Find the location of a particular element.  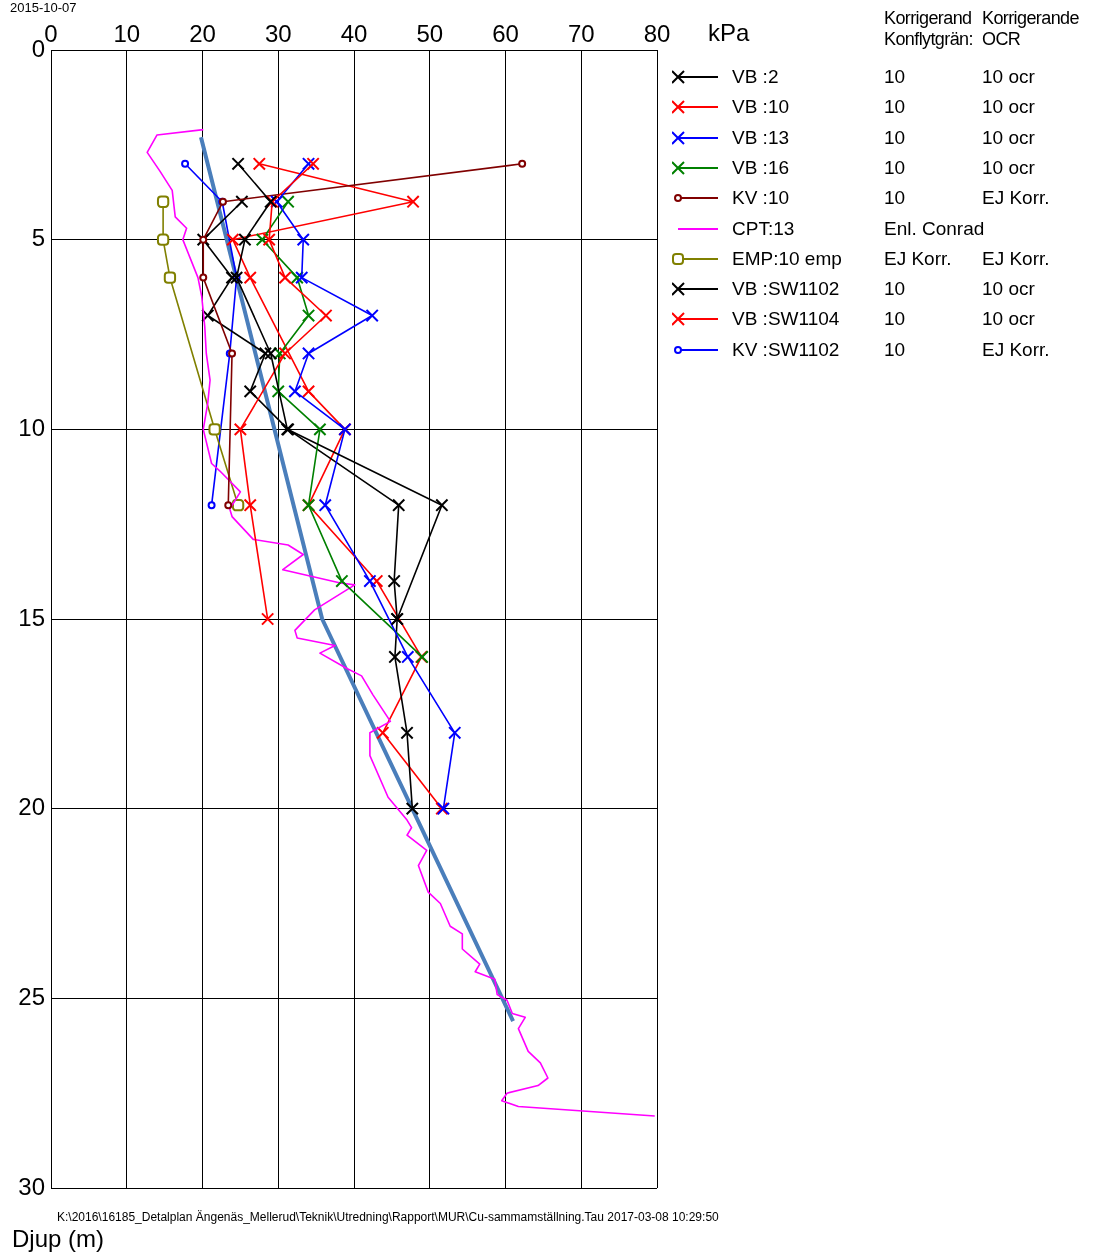

text: 2015-10-07 is located at coordinates (43, 7).